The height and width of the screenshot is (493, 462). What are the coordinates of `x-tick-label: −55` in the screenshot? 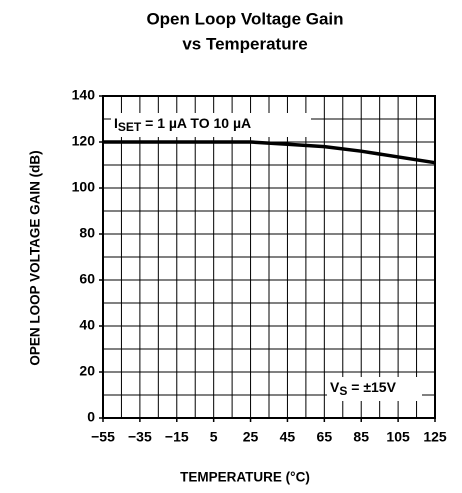 It's located at (103, 437).